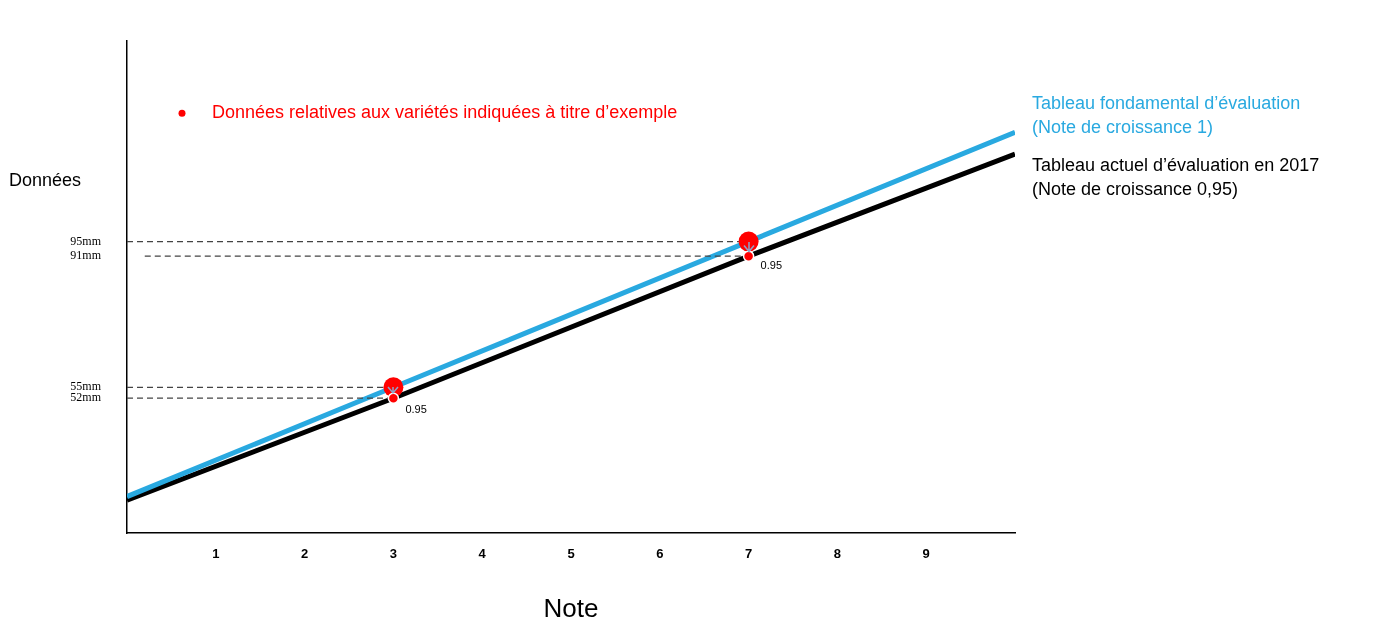  Describe the element at coordinates (304, 554) in the screenshot. I see `x-tick-label: 2` at that location.